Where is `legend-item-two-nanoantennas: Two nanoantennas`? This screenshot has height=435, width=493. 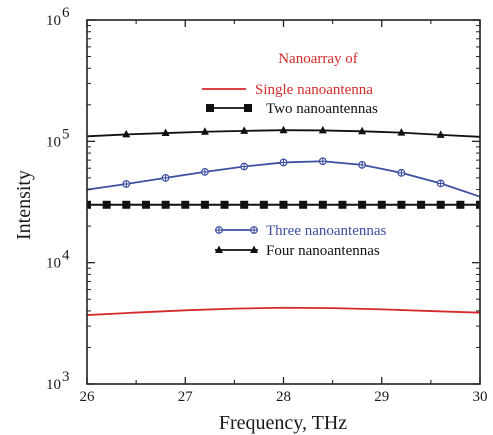 legend-item-two-nanoantennas: Two nanoantennas is located at coordinates (292, 109).